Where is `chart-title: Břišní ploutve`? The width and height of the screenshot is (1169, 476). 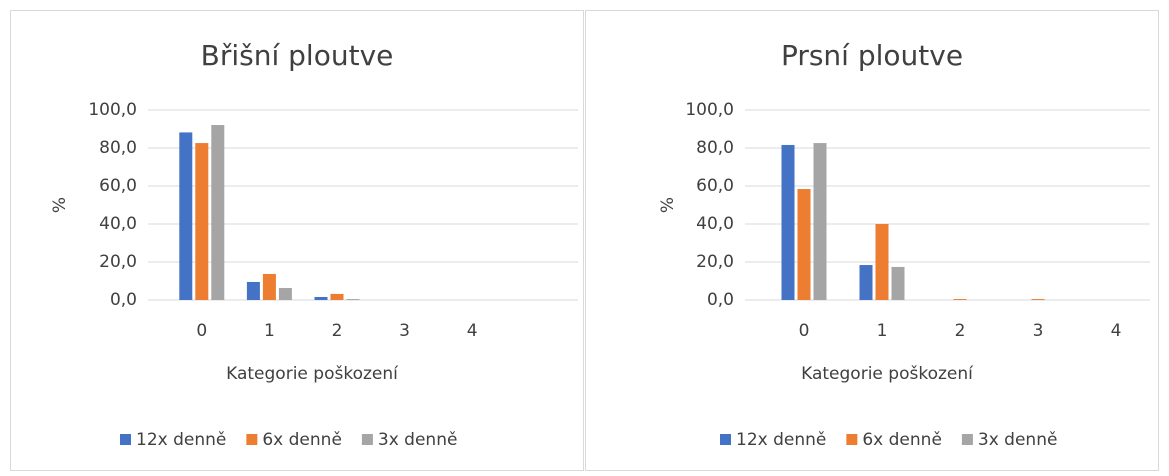 chart-title: Břišní ploutve is located at coordinates (297, 55).